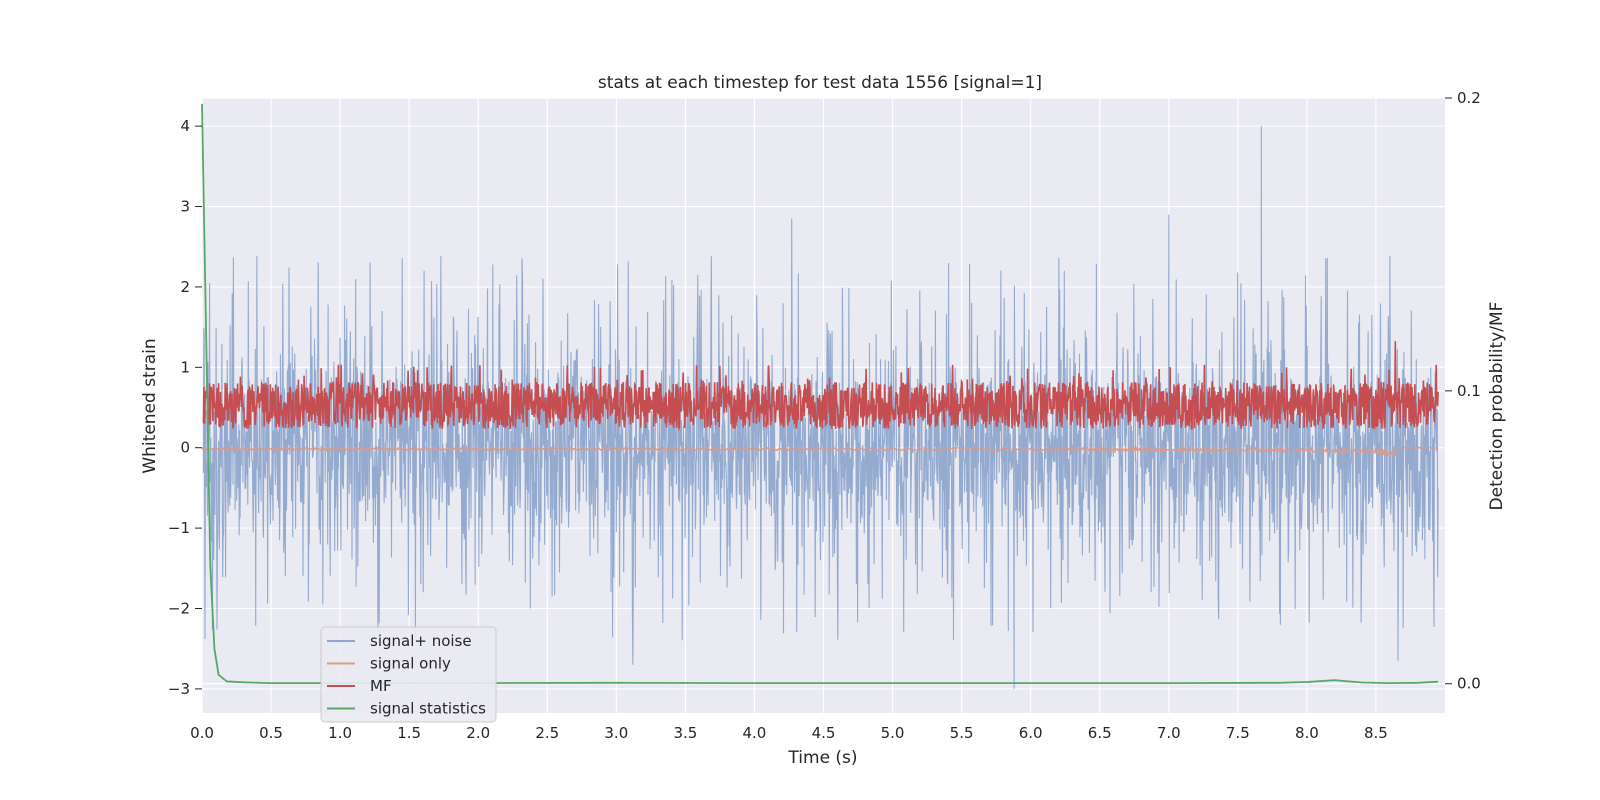 The height and width of the screenshot is (800, 1600). What do you see at coordinates (185, 126) in the screenshot?
I see `y-tick-label: 4` at bounding box center [185, 126].